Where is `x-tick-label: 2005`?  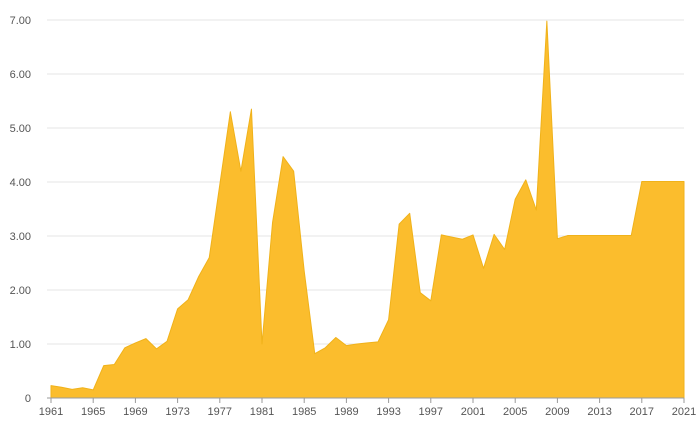
x-tick-label: 2005 is located at coordinates (515, 412).